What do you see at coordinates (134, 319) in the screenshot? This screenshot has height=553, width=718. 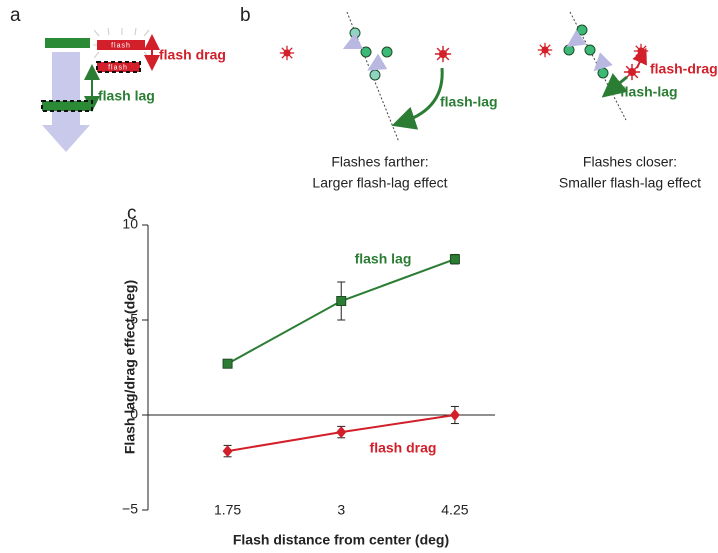 I see `y-tick-label: 5` at bounding box center [134, 319].